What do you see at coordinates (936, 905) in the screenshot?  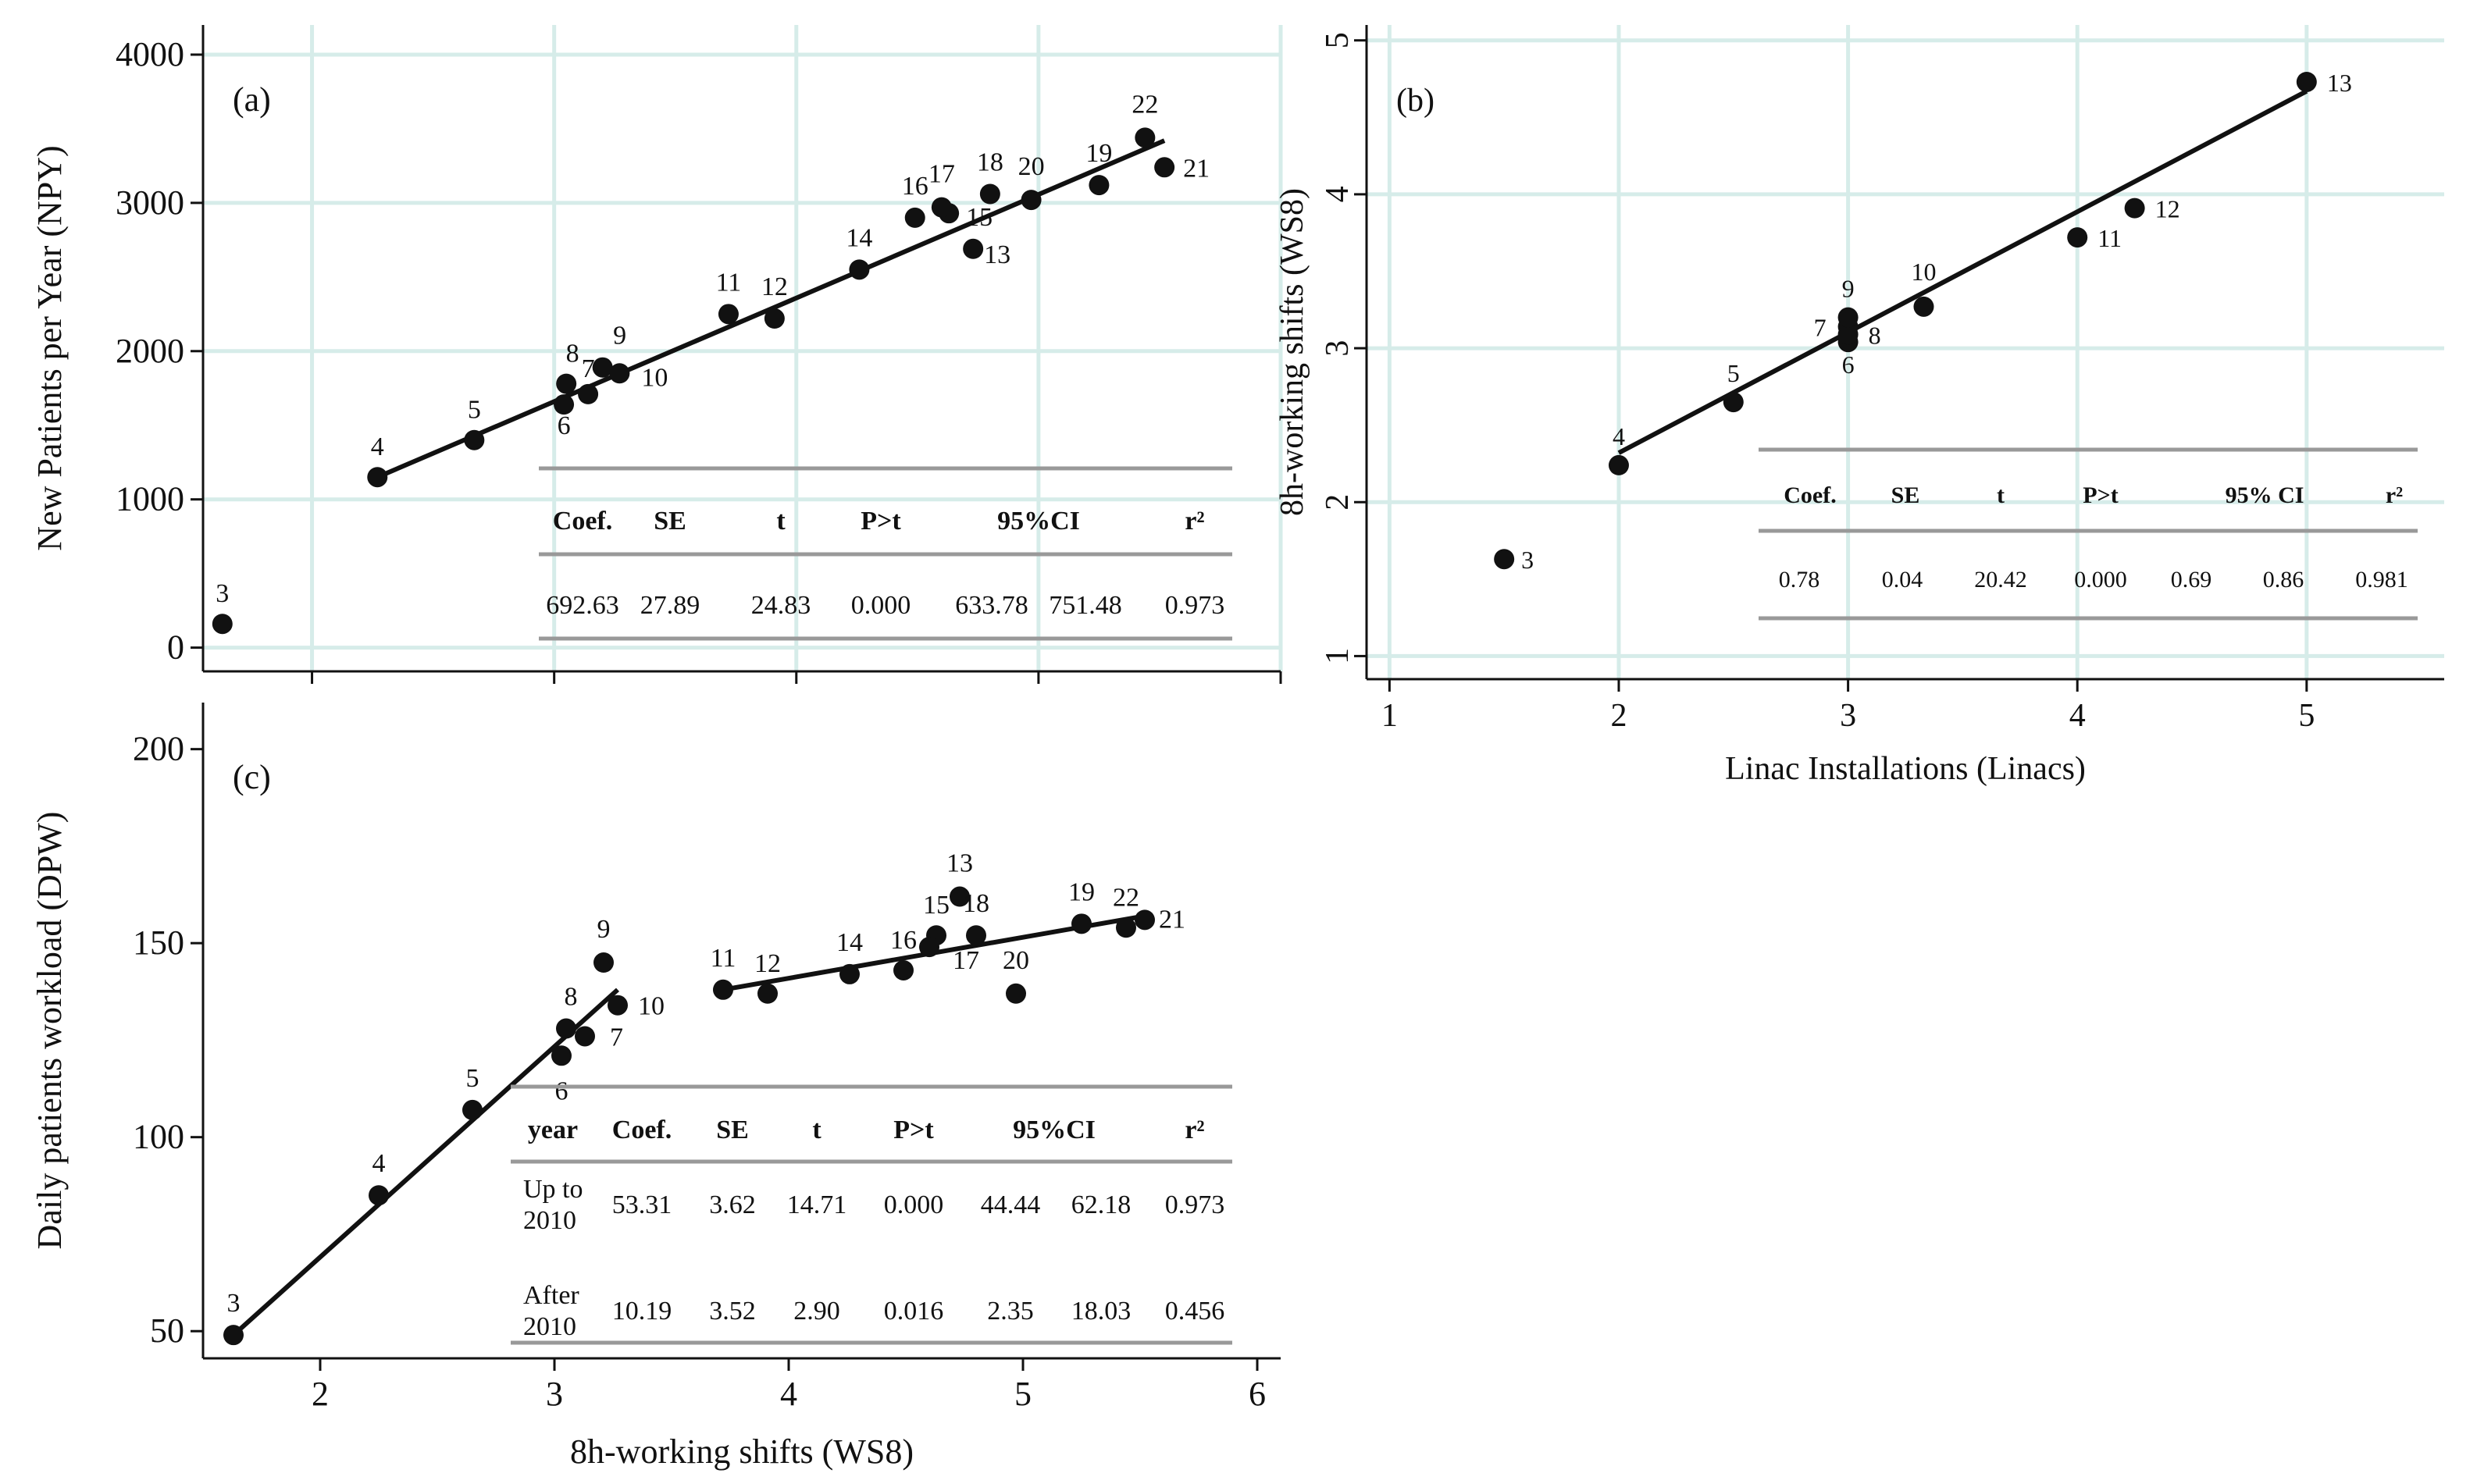 I see `point-label-15: 15` at bounding box center [936, 905].